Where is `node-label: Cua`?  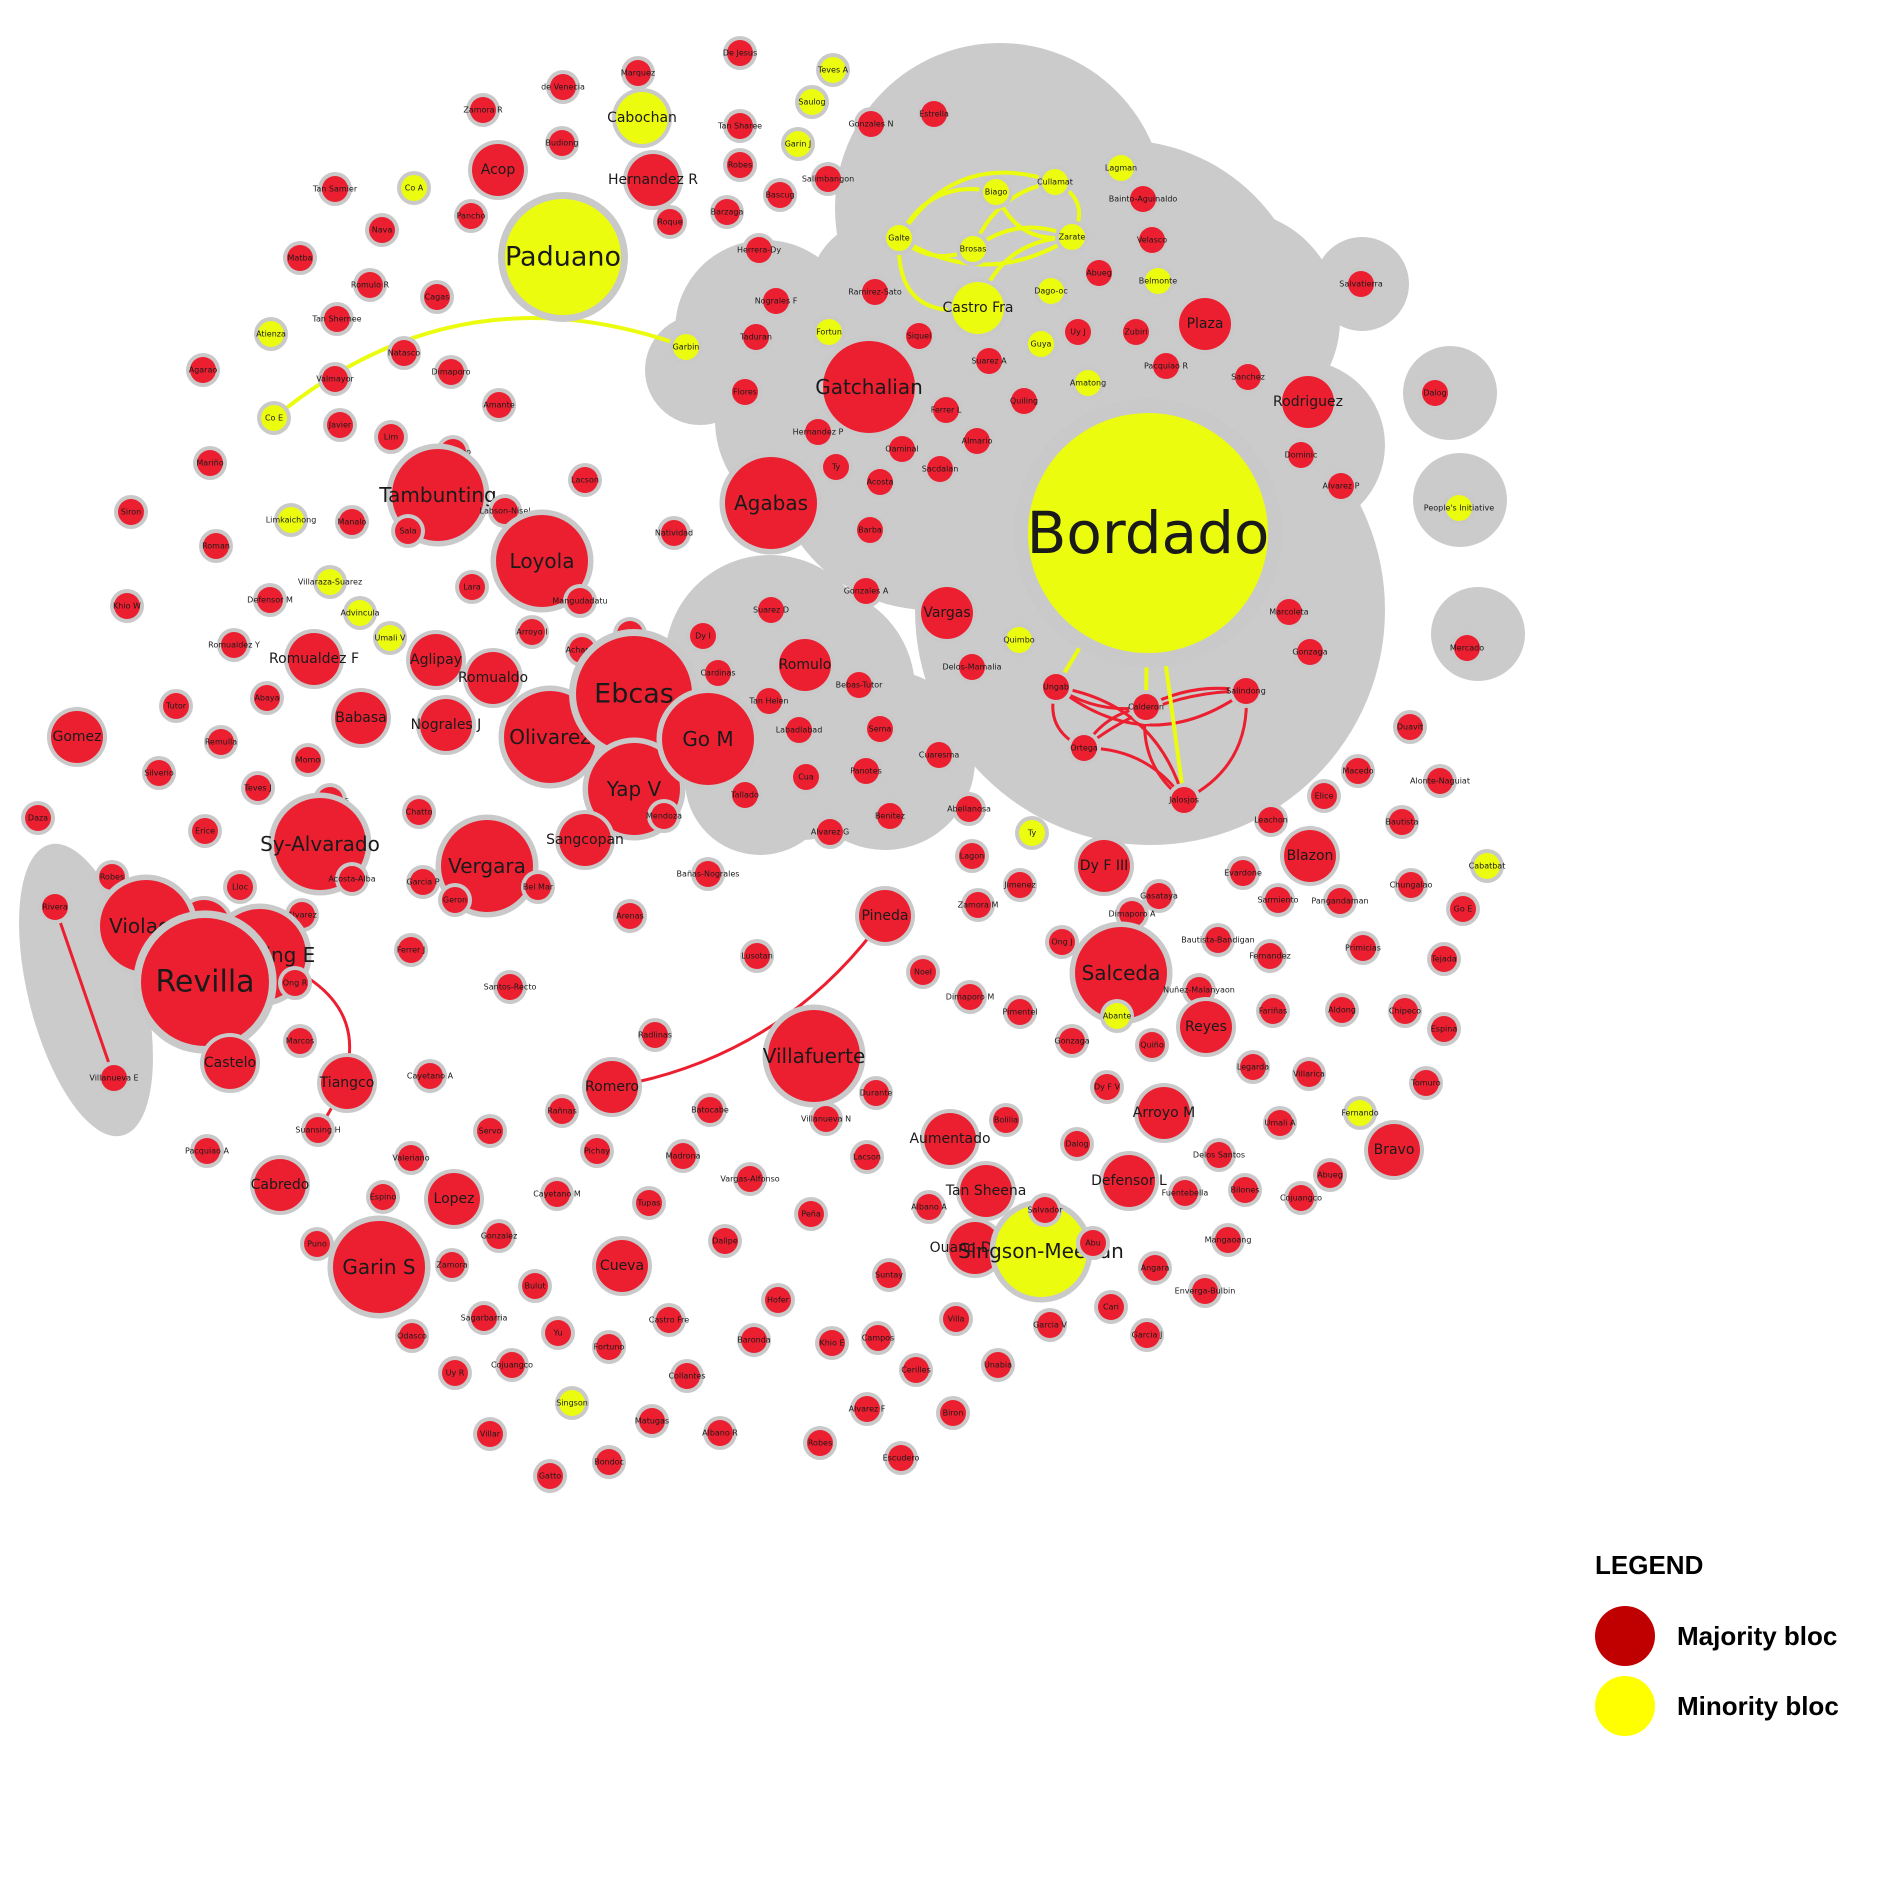
node-label: Cua is located at coordinates (806, 777).